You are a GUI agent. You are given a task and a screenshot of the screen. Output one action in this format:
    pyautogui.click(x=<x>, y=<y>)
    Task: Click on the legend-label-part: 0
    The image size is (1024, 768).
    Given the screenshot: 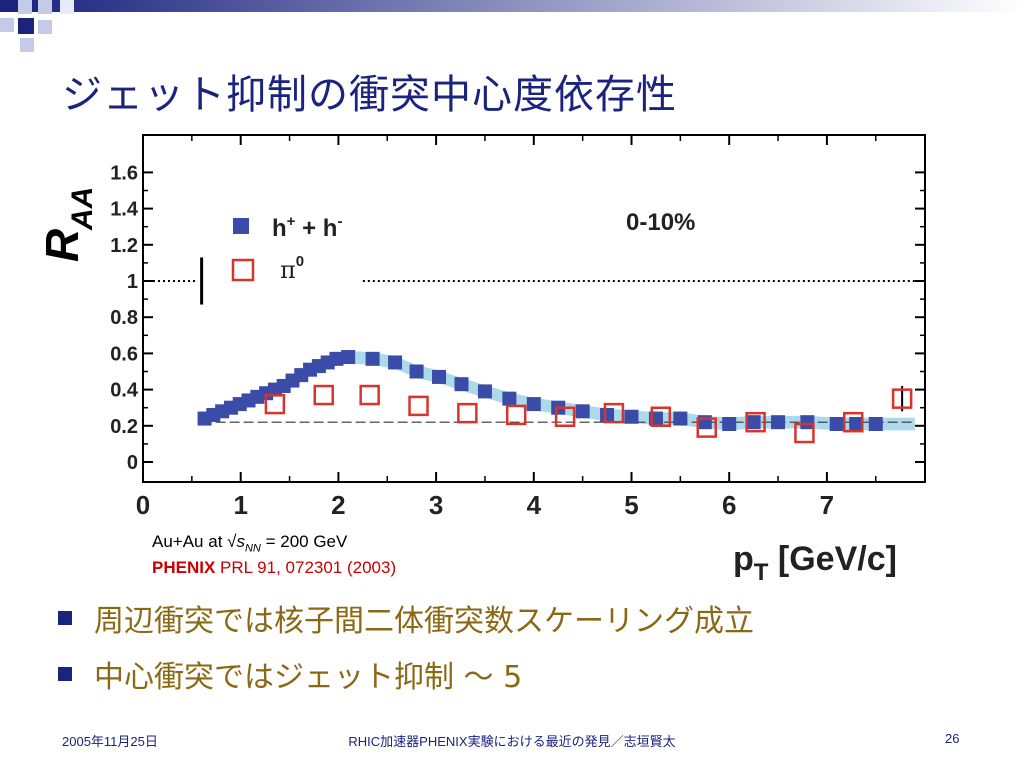 What is the action you would take?
    pyautogui.click(x=300, y=261)
    